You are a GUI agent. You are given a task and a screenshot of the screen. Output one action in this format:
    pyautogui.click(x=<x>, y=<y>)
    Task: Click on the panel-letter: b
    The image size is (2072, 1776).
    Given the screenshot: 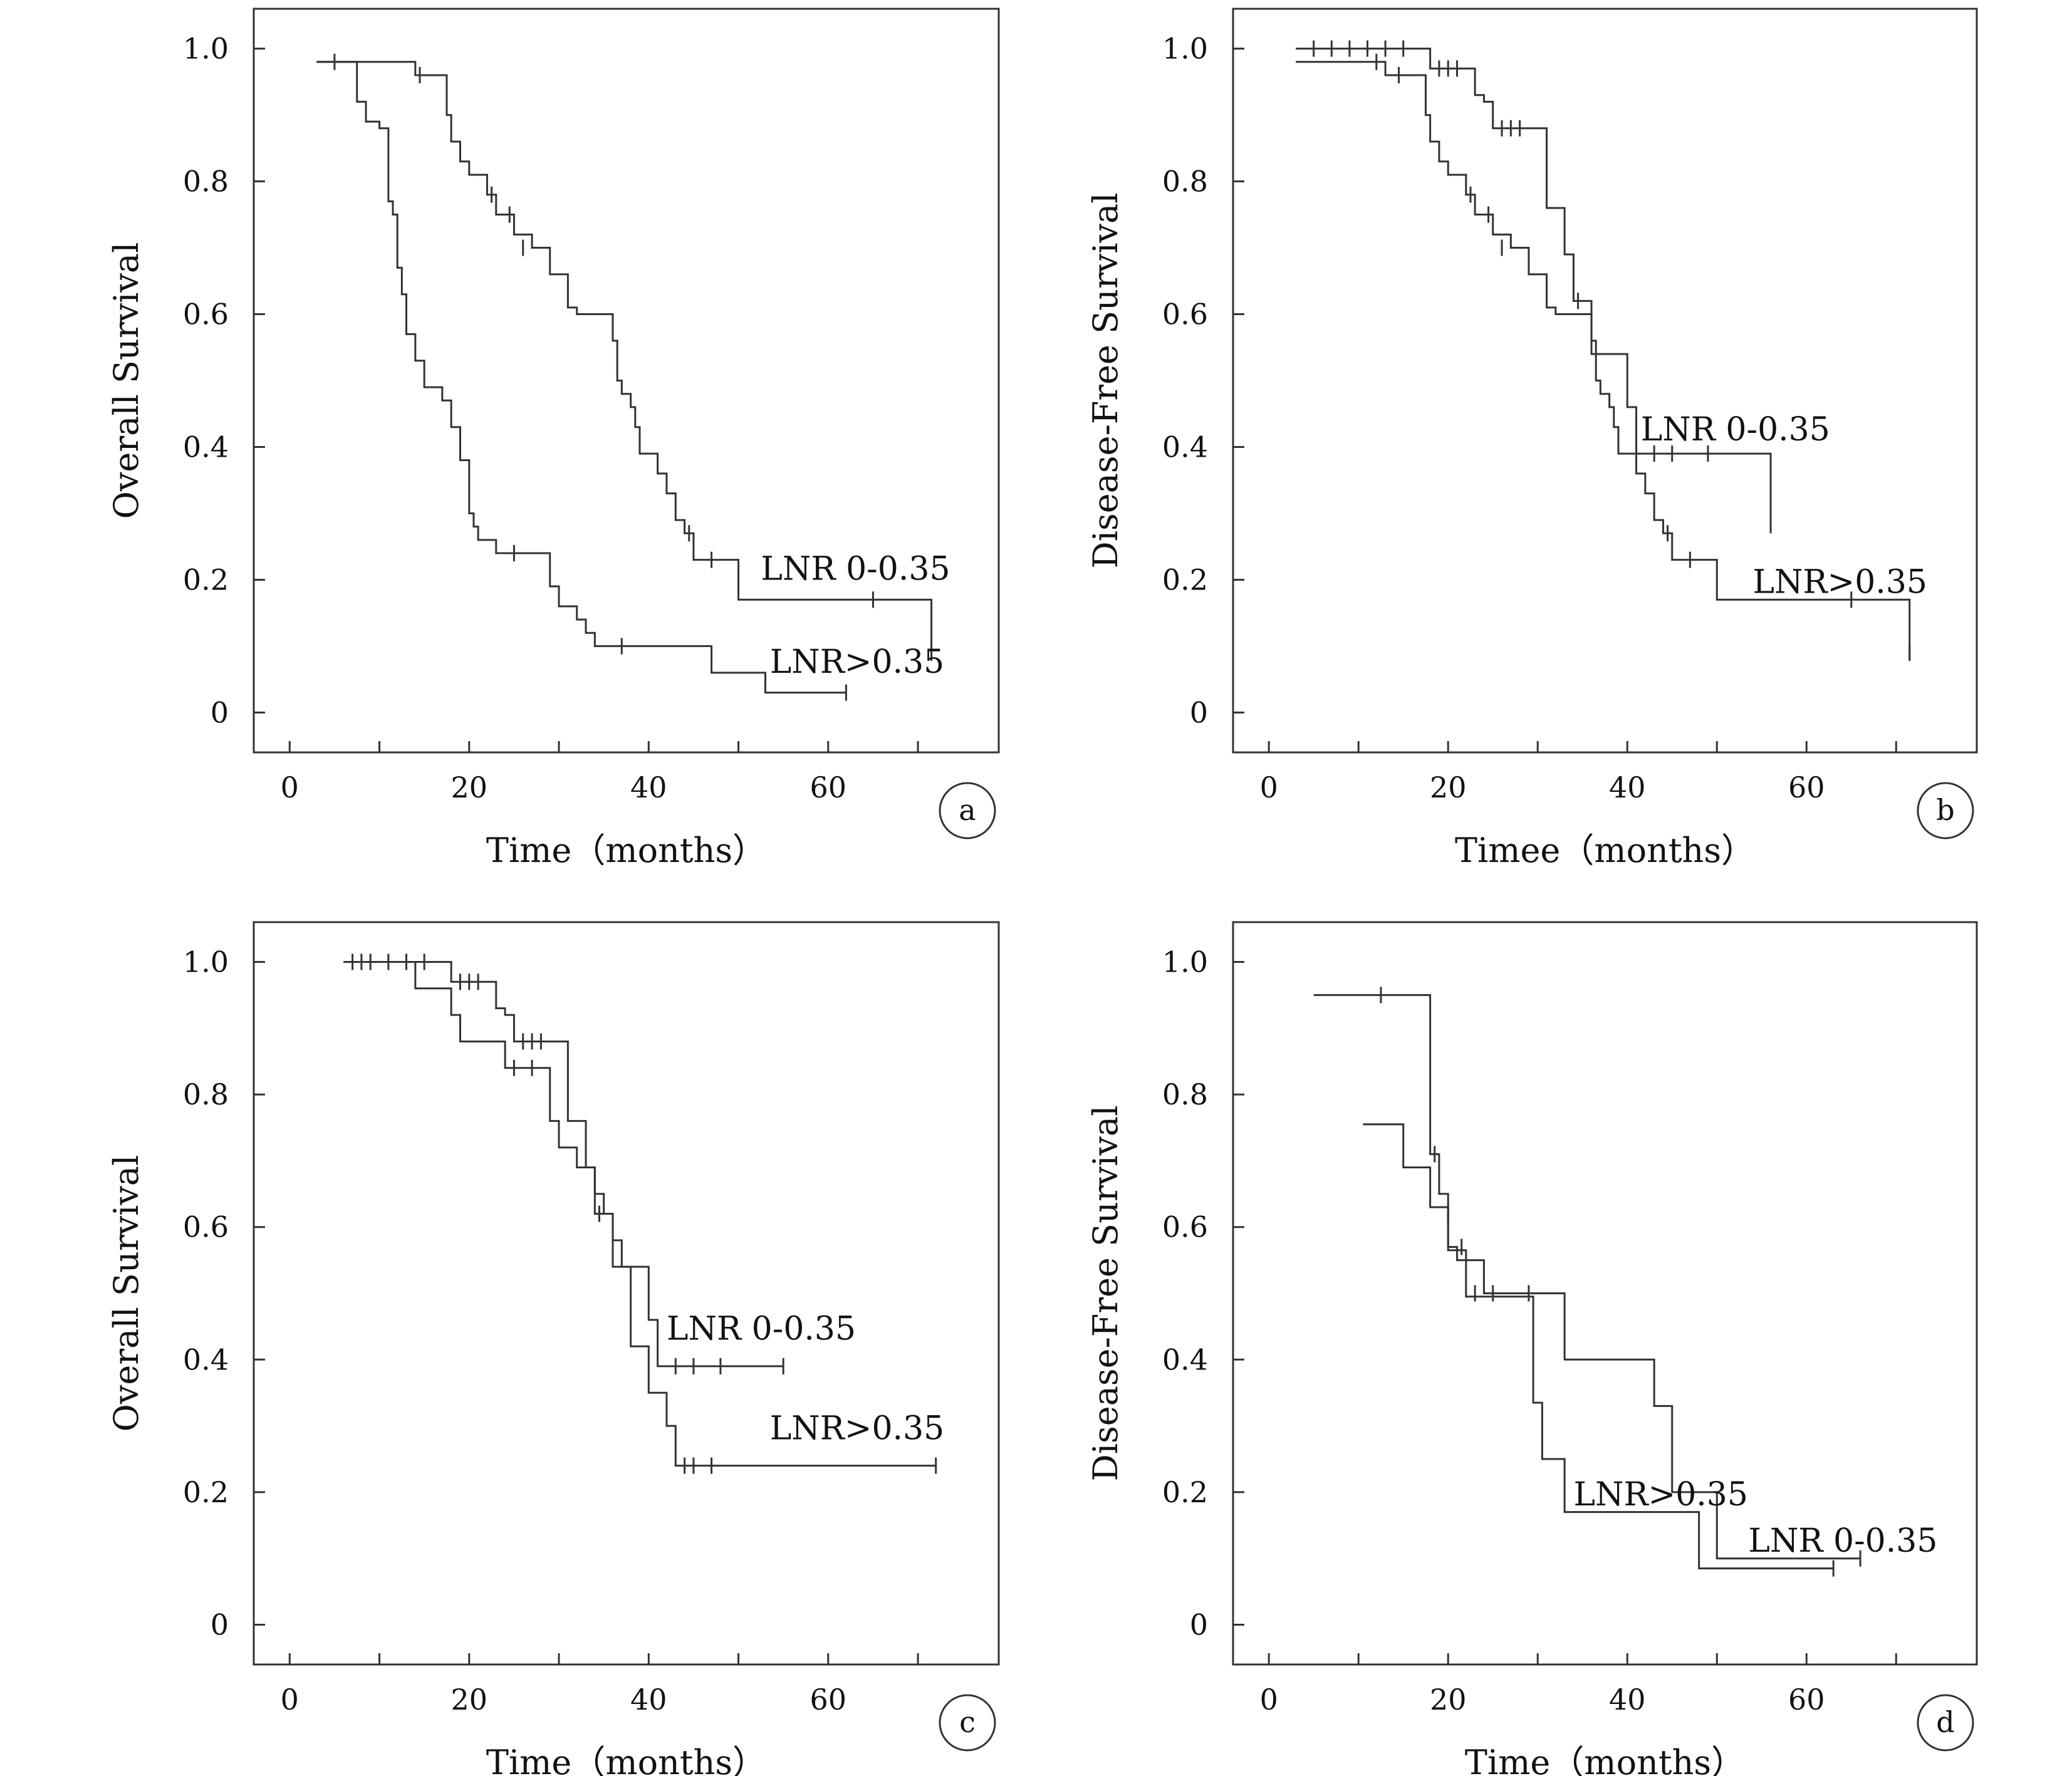 What is the action you would take?
    pyautogui.click(x=1945, y=810)
    